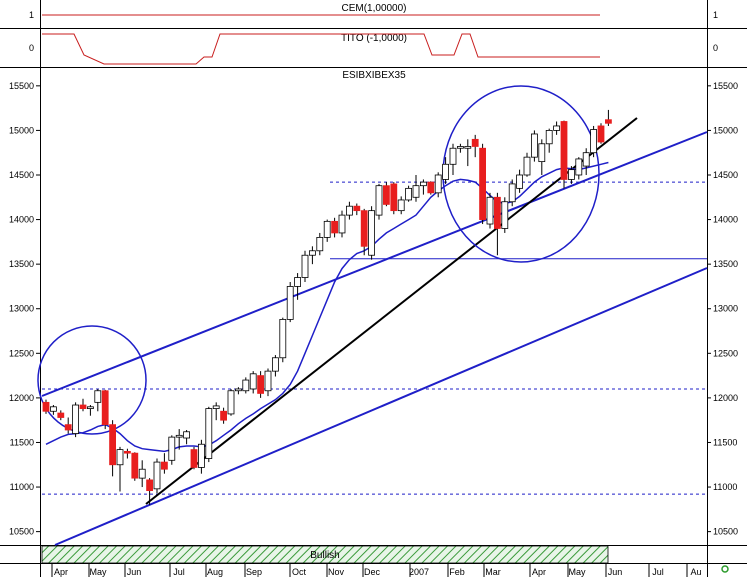 This screenshot has height=577, width=747. I want to click on y-tick-label-right: 11000, so click(725, 487).